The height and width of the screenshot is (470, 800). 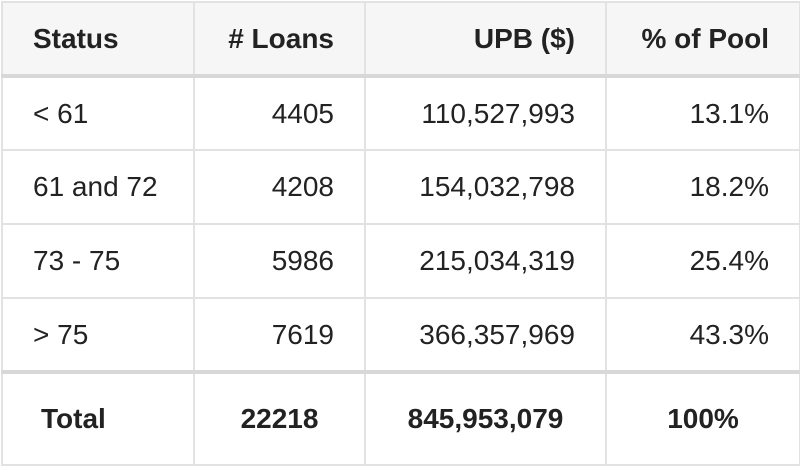 What do you see at coordinates (98, 261) in the screenshot?
I see `cell-status: 73 - 75` at bounding box center [98, 261].